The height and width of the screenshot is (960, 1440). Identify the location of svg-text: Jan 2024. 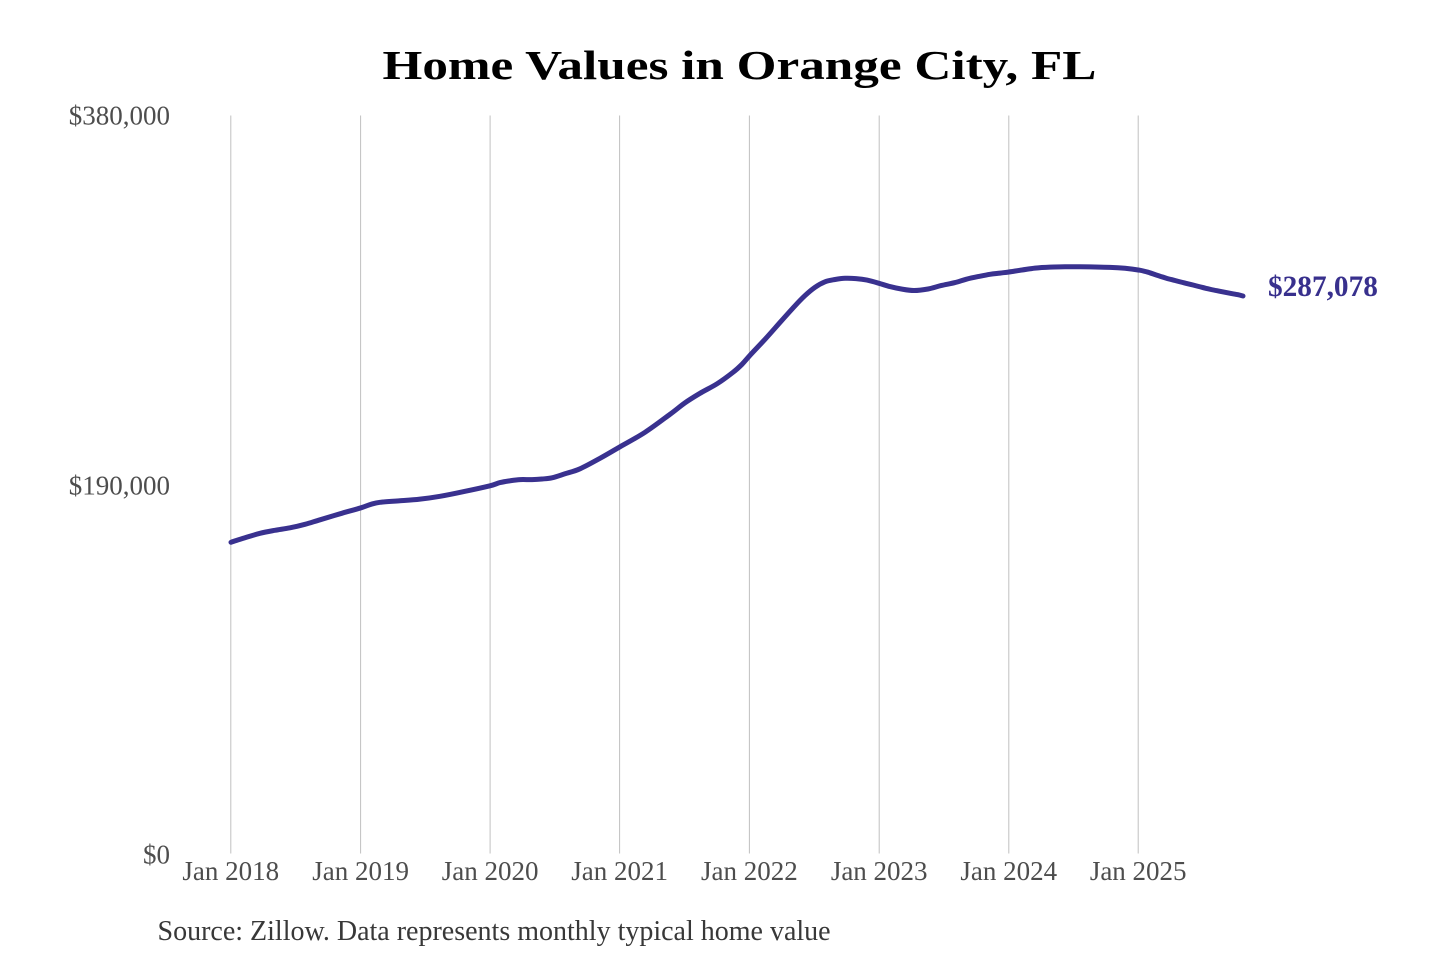
(1008, 871).